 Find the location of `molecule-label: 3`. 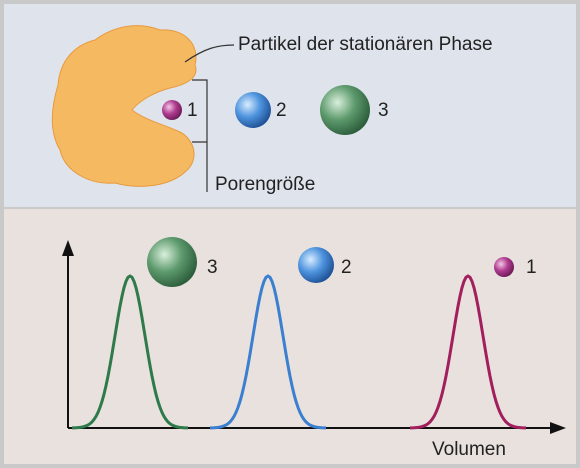

molecule-label: 3 is located at coordinates (383, 110).